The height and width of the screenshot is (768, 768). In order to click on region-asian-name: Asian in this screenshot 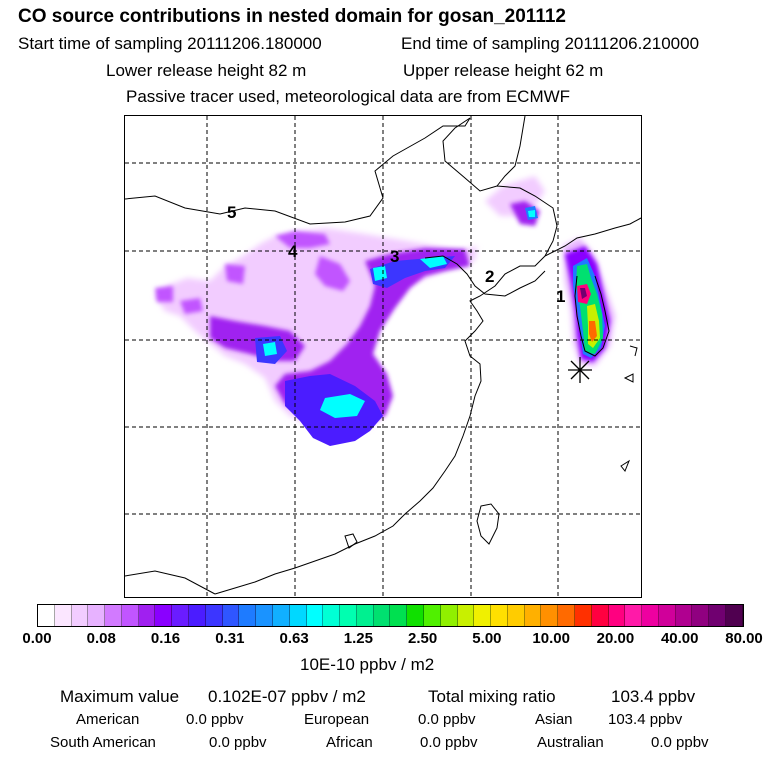, I will do `click(554, 719)`.